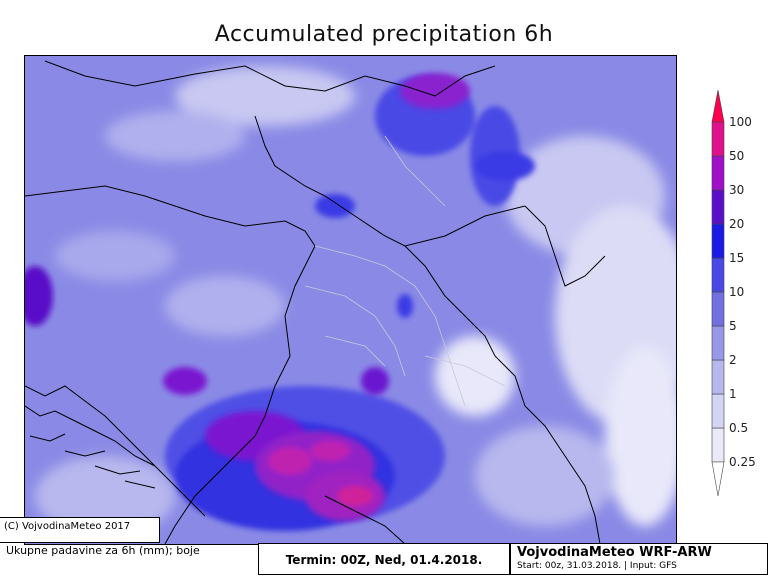 The width and height of the screenshot is (768, 576). What do you see at coordinates (384, 34) in the screenshot?
I see `map-title: Accumulated precipitation 6h` at bounding box center [384, 34].